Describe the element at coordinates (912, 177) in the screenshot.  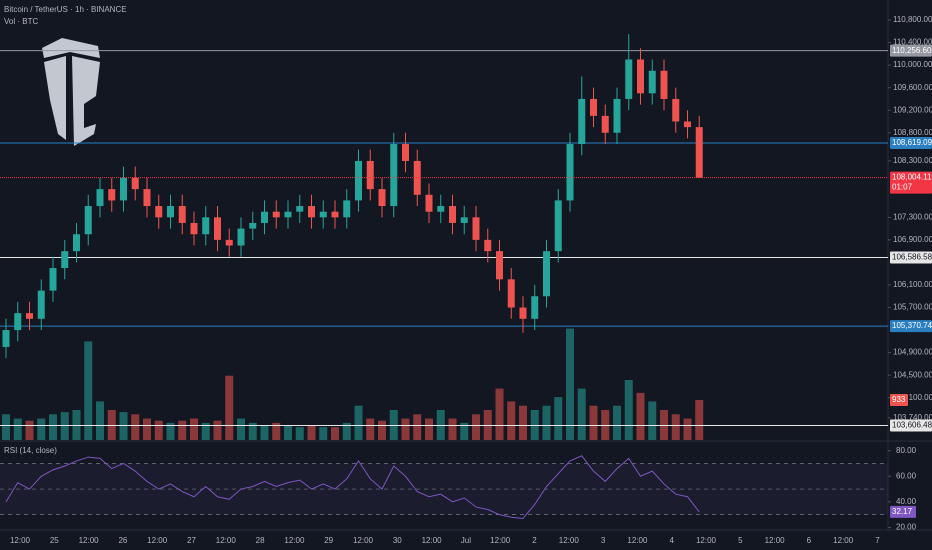
I see `last-price-label: 108,004.11` at that location.